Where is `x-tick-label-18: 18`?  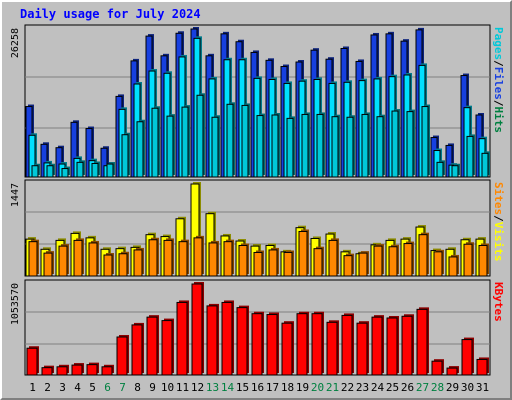
x-tick-label-18: 18 is located at coordinates (287, 387).